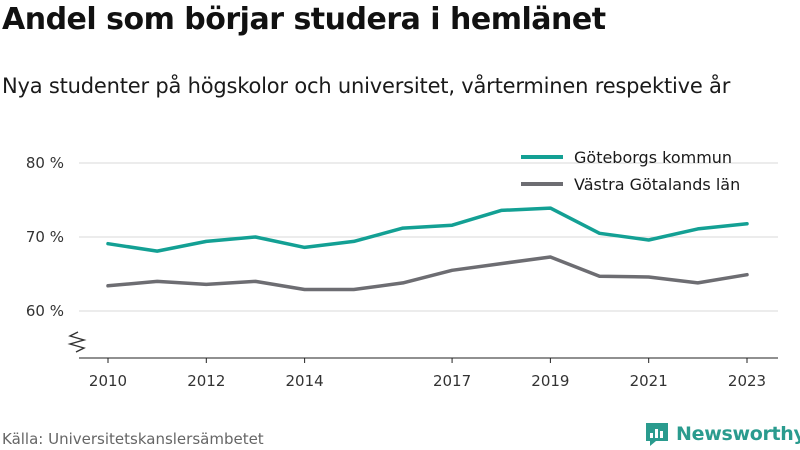 The height and width of the screenshot is (450, 800). What do you see at coordinates (45, 237) in the screenshot?
I see `y-tick-label-70: 70 %` at bounding box center [45, 237].